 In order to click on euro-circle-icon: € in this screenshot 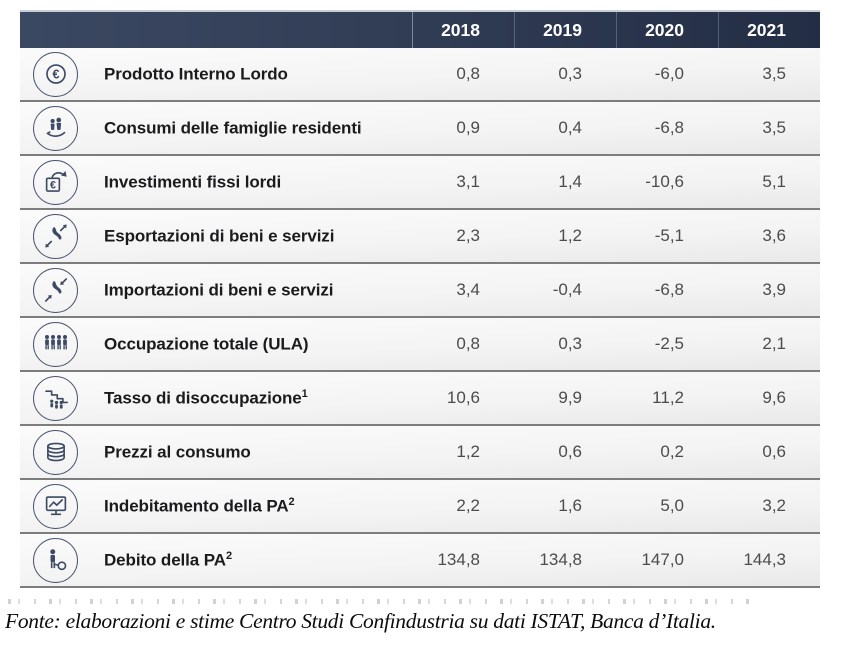, I will do `click(55, 74)`.